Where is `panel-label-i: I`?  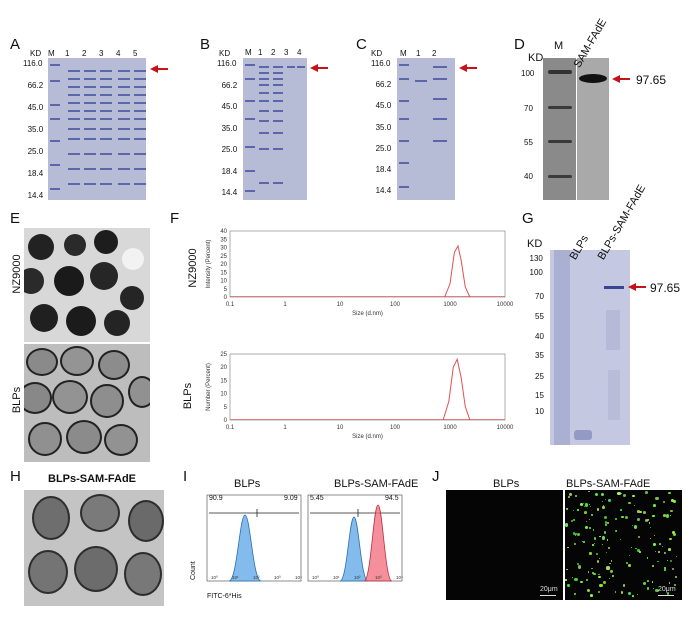 panel-label-i: I is located at coordinates (185, 476).